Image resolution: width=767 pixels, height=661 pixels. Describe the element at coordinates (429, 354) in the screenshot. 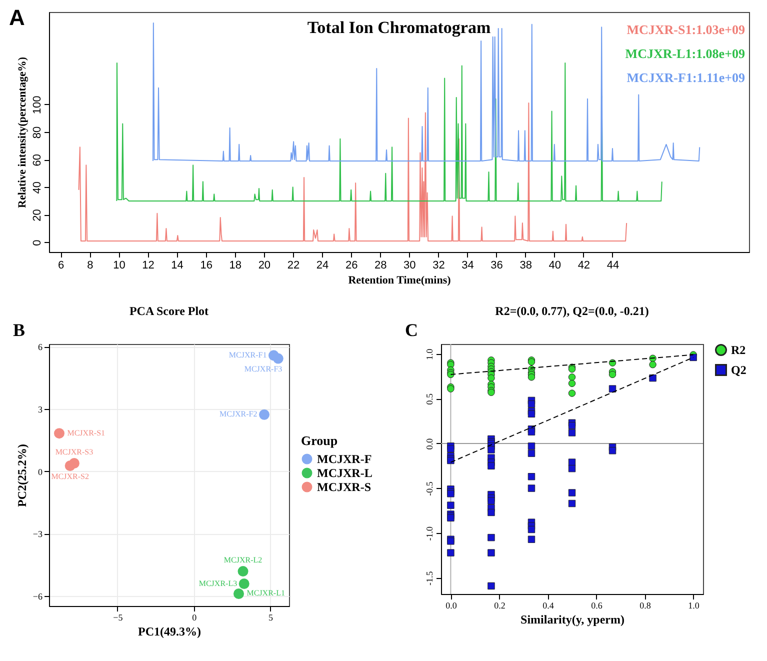

I see `y-tick-label: 1.0` at that location.